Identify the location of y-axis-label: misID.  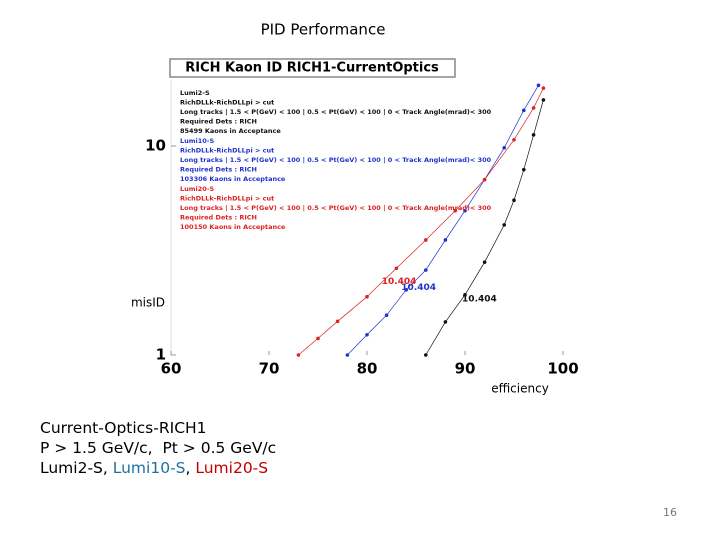
(148, 303).